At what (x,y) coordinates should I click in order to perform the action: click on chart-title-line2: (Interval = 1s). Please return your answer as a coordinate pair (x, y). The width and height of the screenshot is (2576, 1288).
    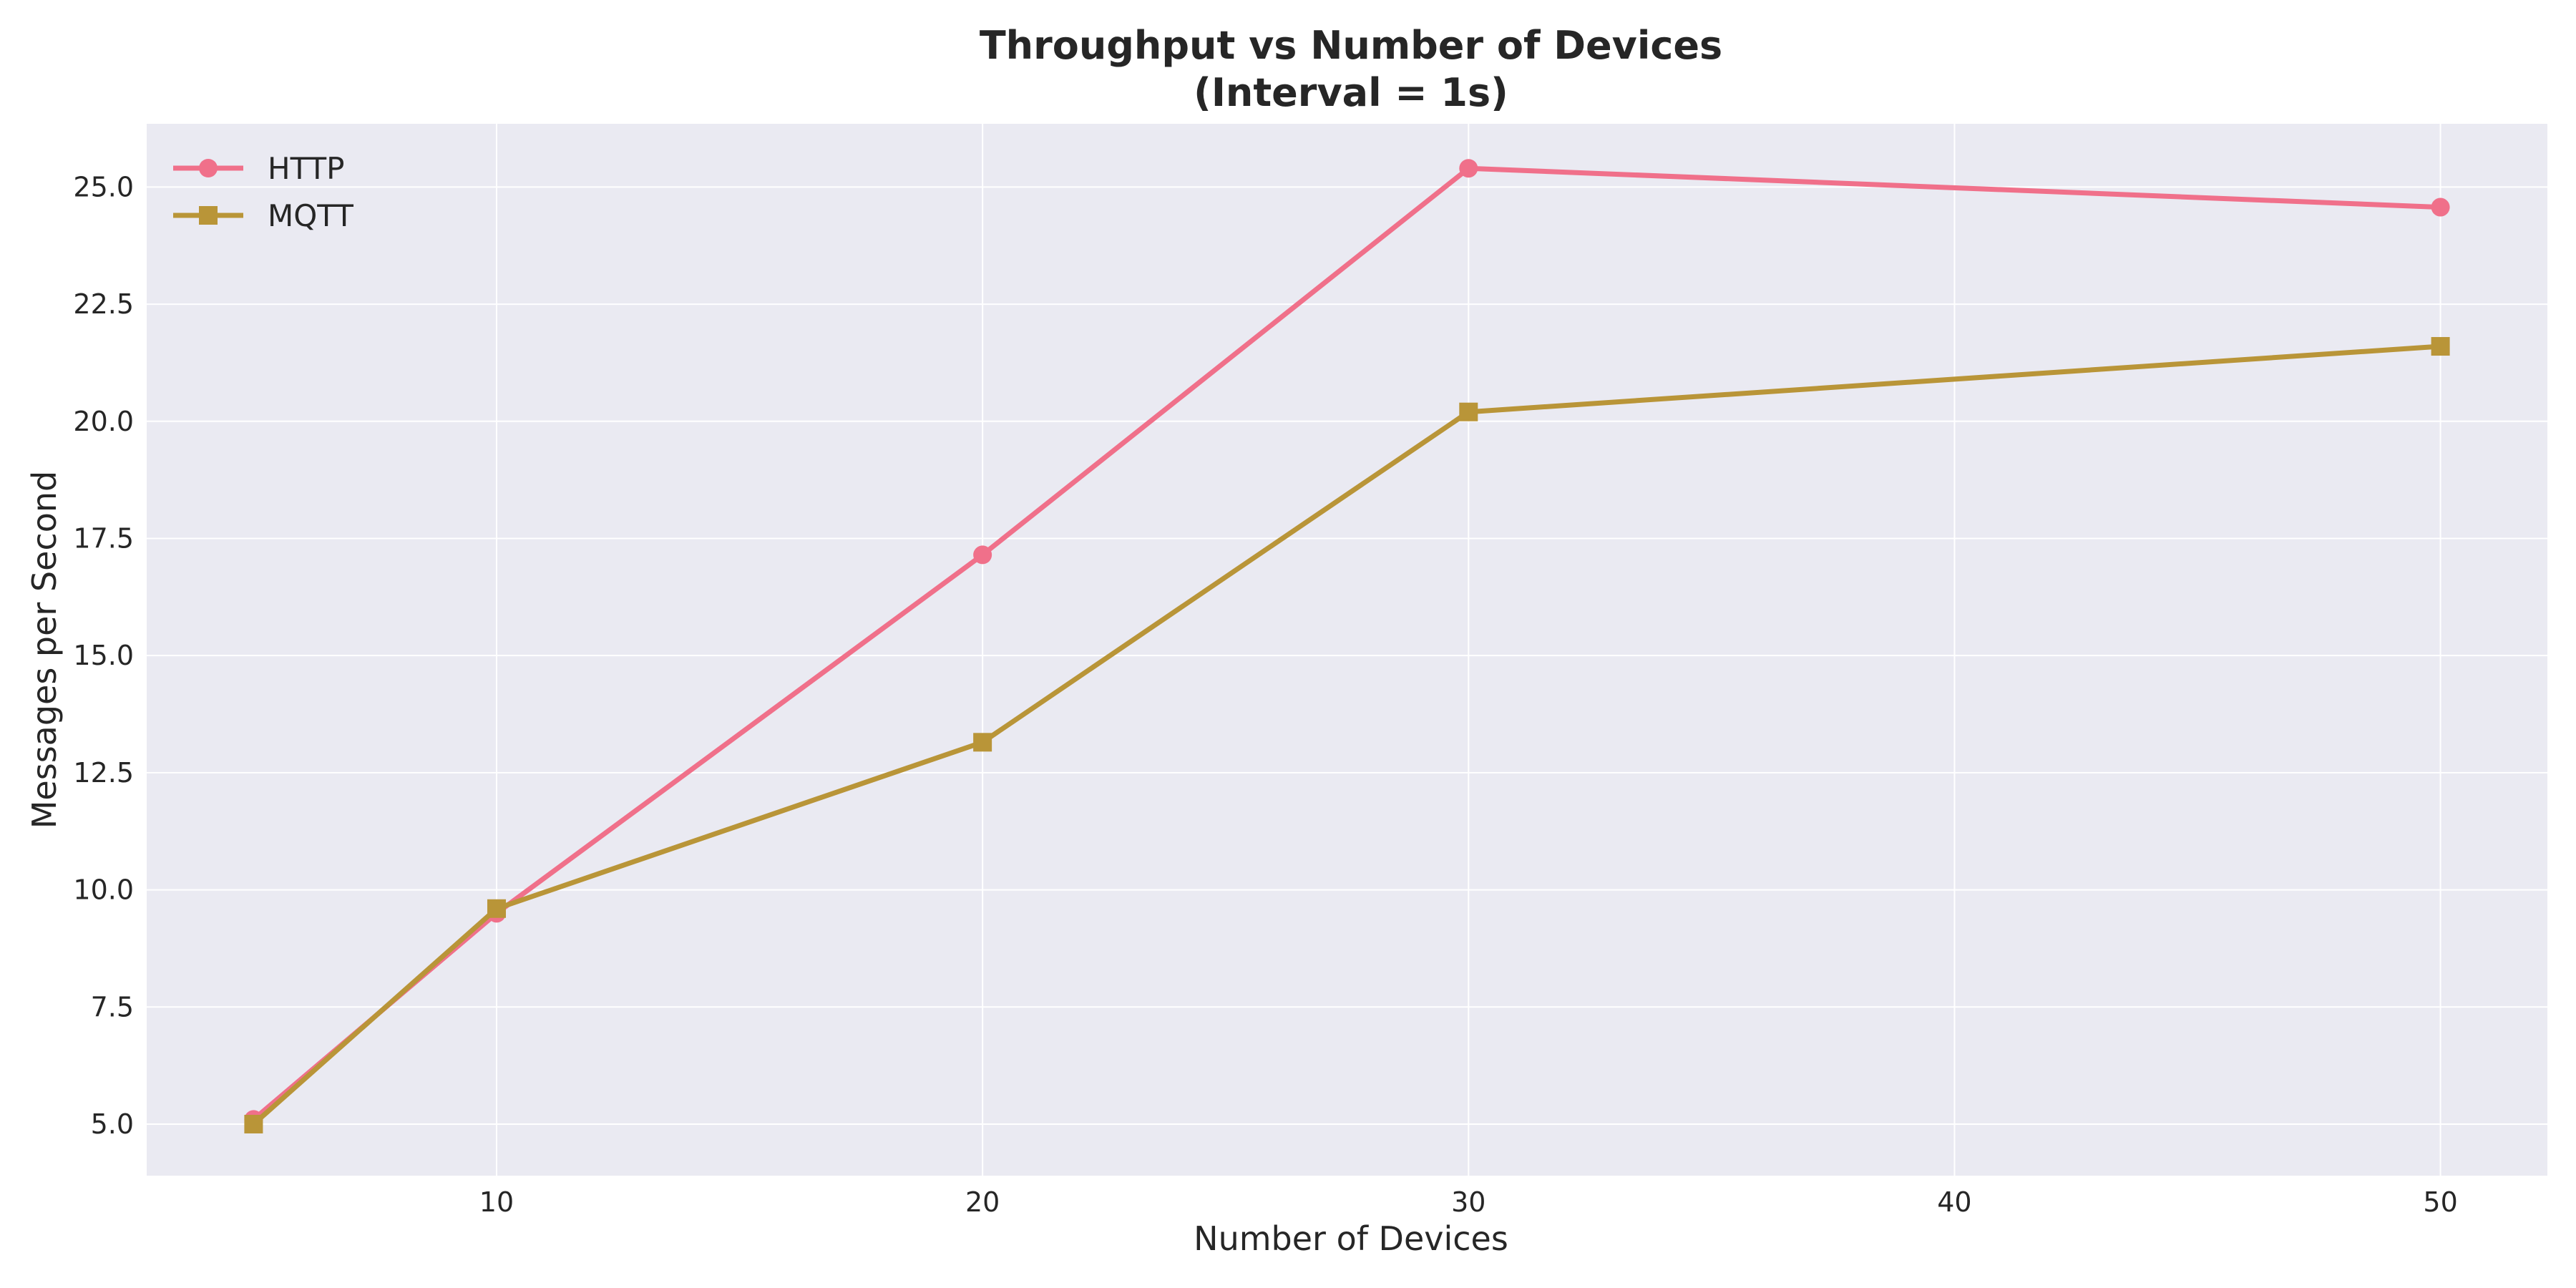
    Looking at the image, I should click on (1351, 92).